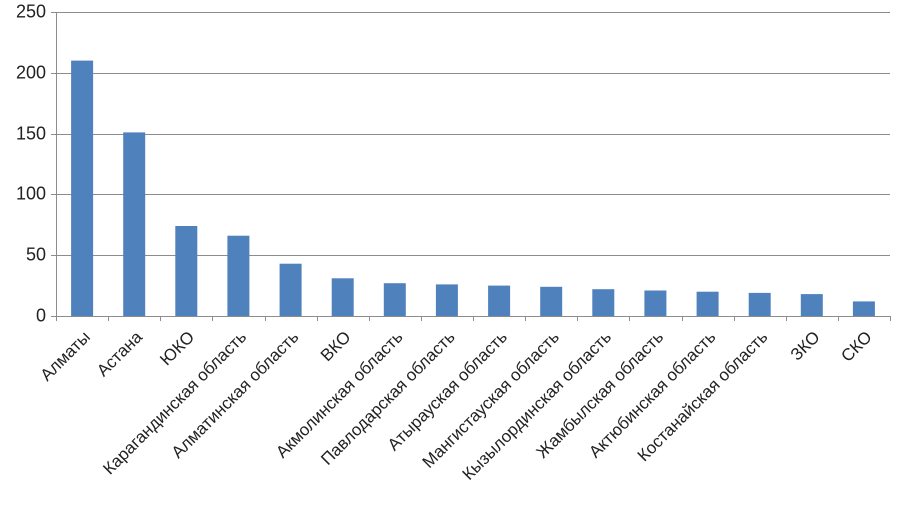  Describe the element at coordinates (31, 72) in the screenshot. I see `y-tick-label: 200` at that location.